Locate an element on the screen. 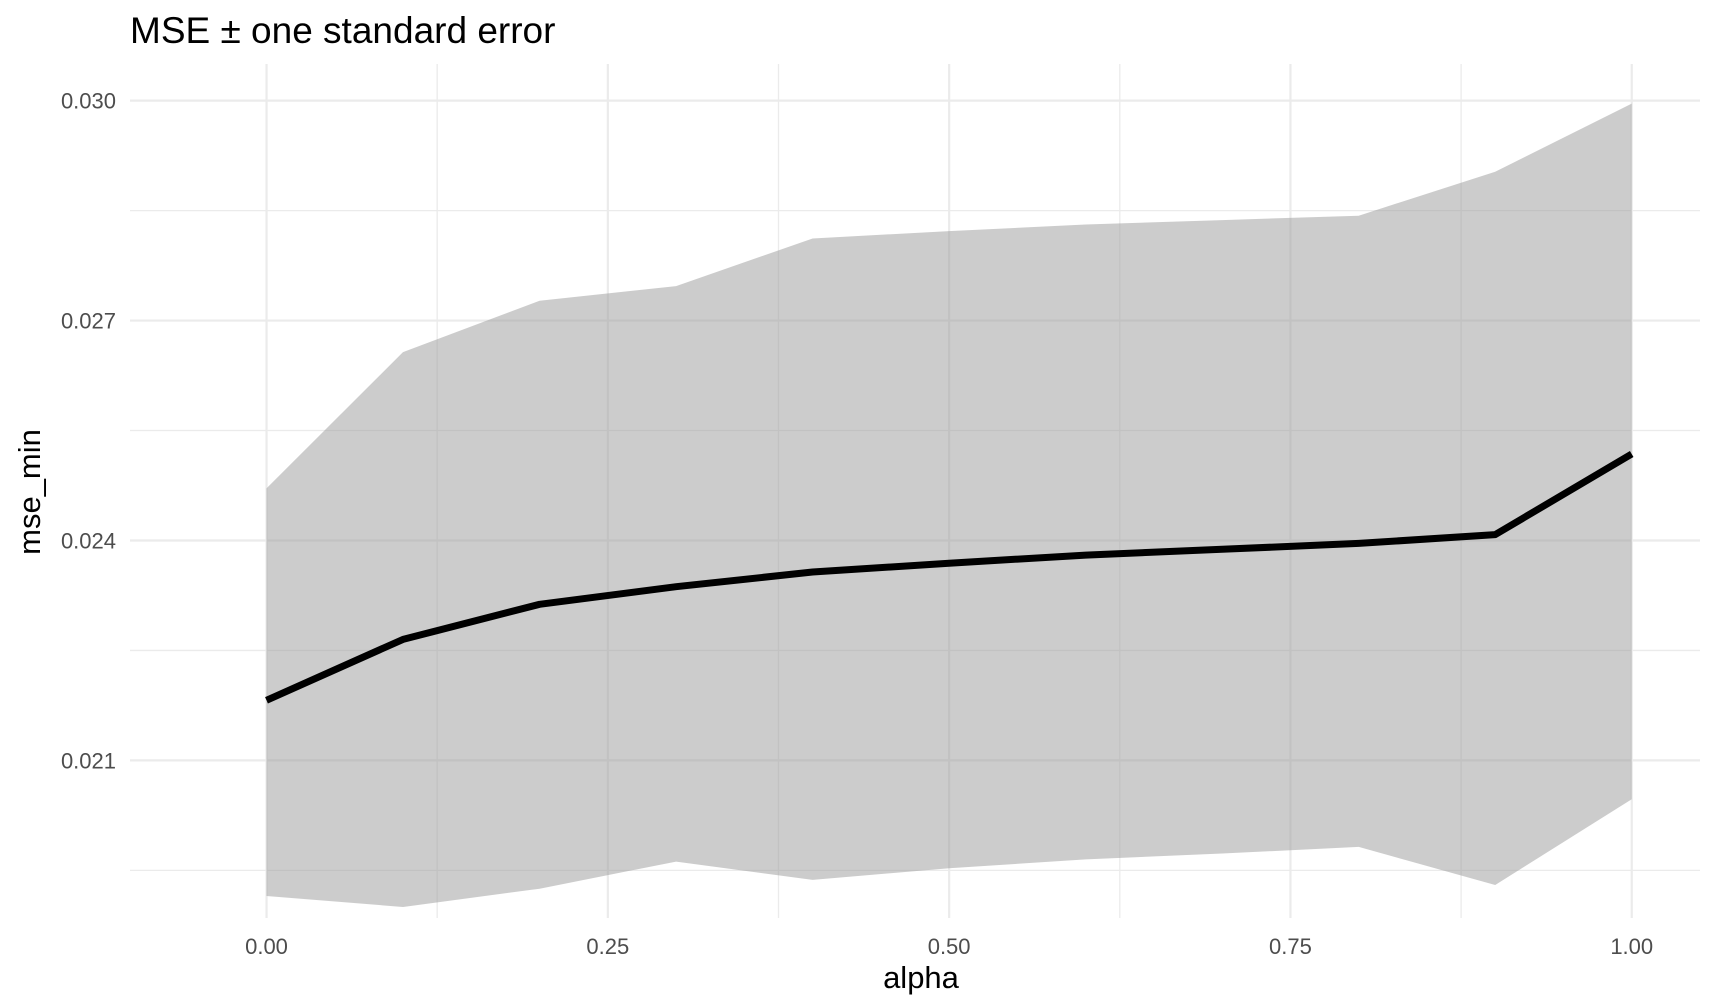 Image resolution: width=1728 pixels, height=1008 pixels. x-tick-label-3: 0.75 is located at coordinates (1290, 946).